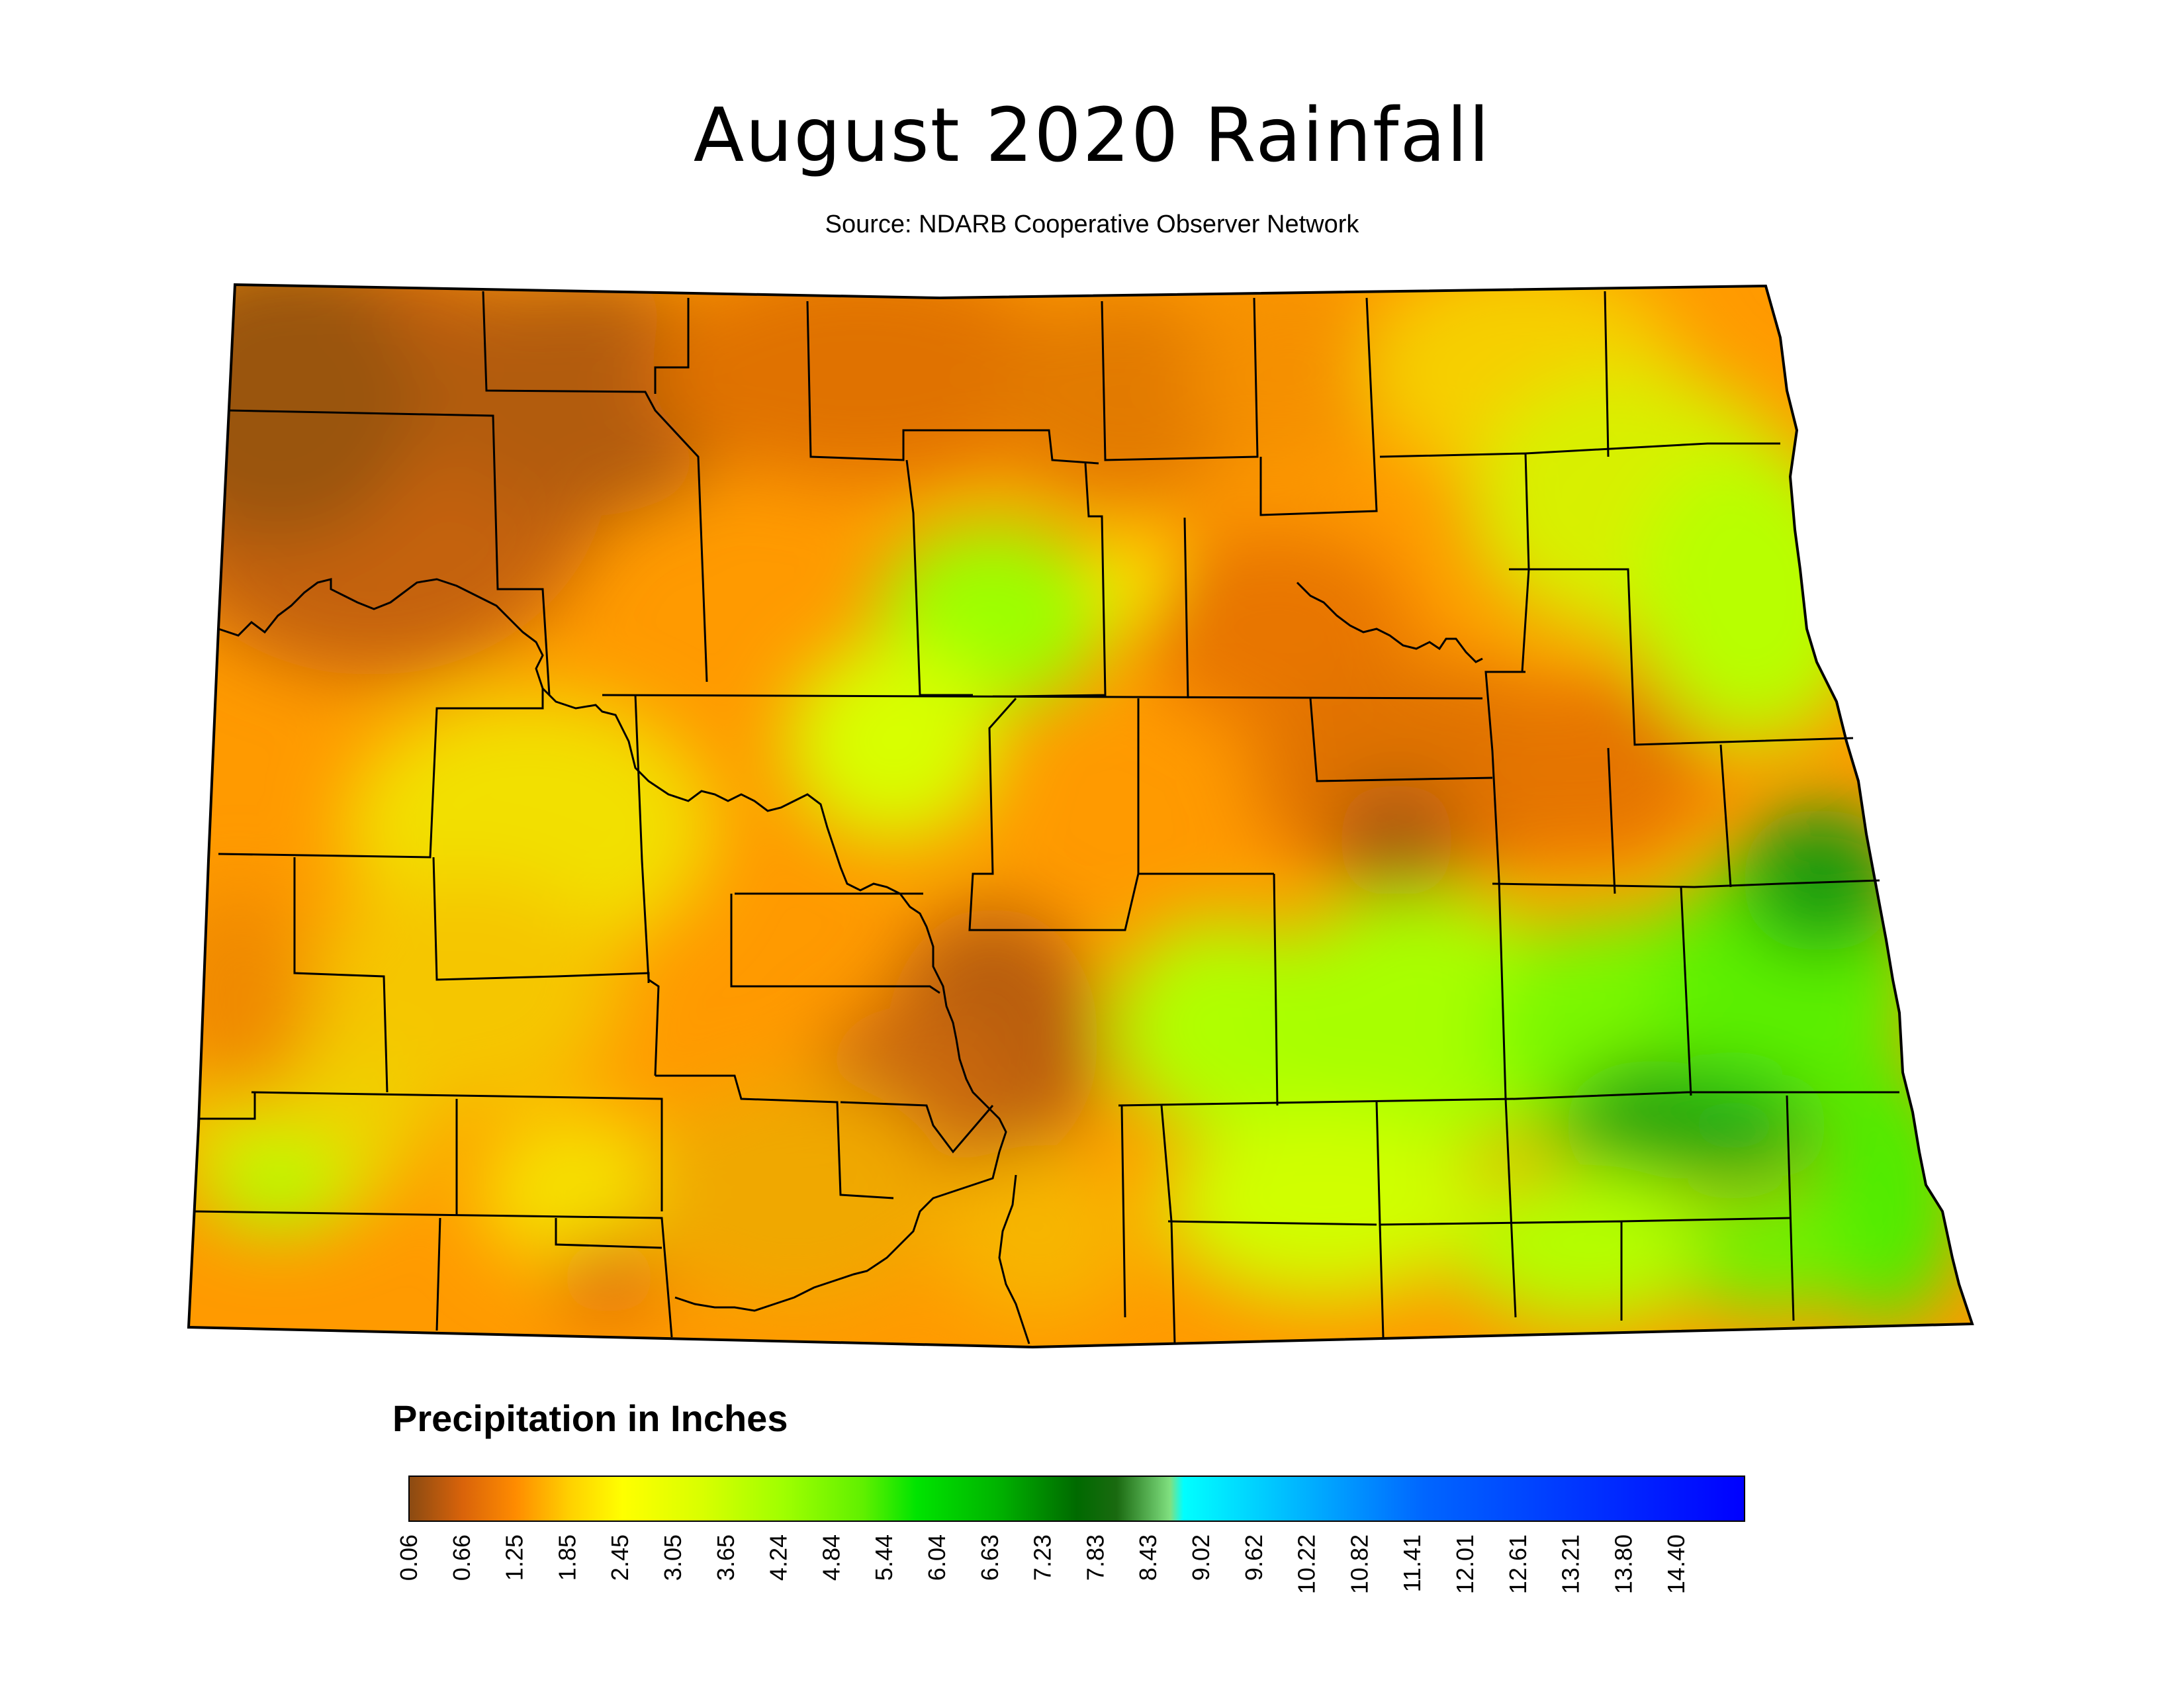 The width and height of the screenshot is (2184, 1688). What do you see at coordinates (830, 1557) in the screenshot?
I see `legend-tick-label: 4.84` at bounding box center [830, 1557].